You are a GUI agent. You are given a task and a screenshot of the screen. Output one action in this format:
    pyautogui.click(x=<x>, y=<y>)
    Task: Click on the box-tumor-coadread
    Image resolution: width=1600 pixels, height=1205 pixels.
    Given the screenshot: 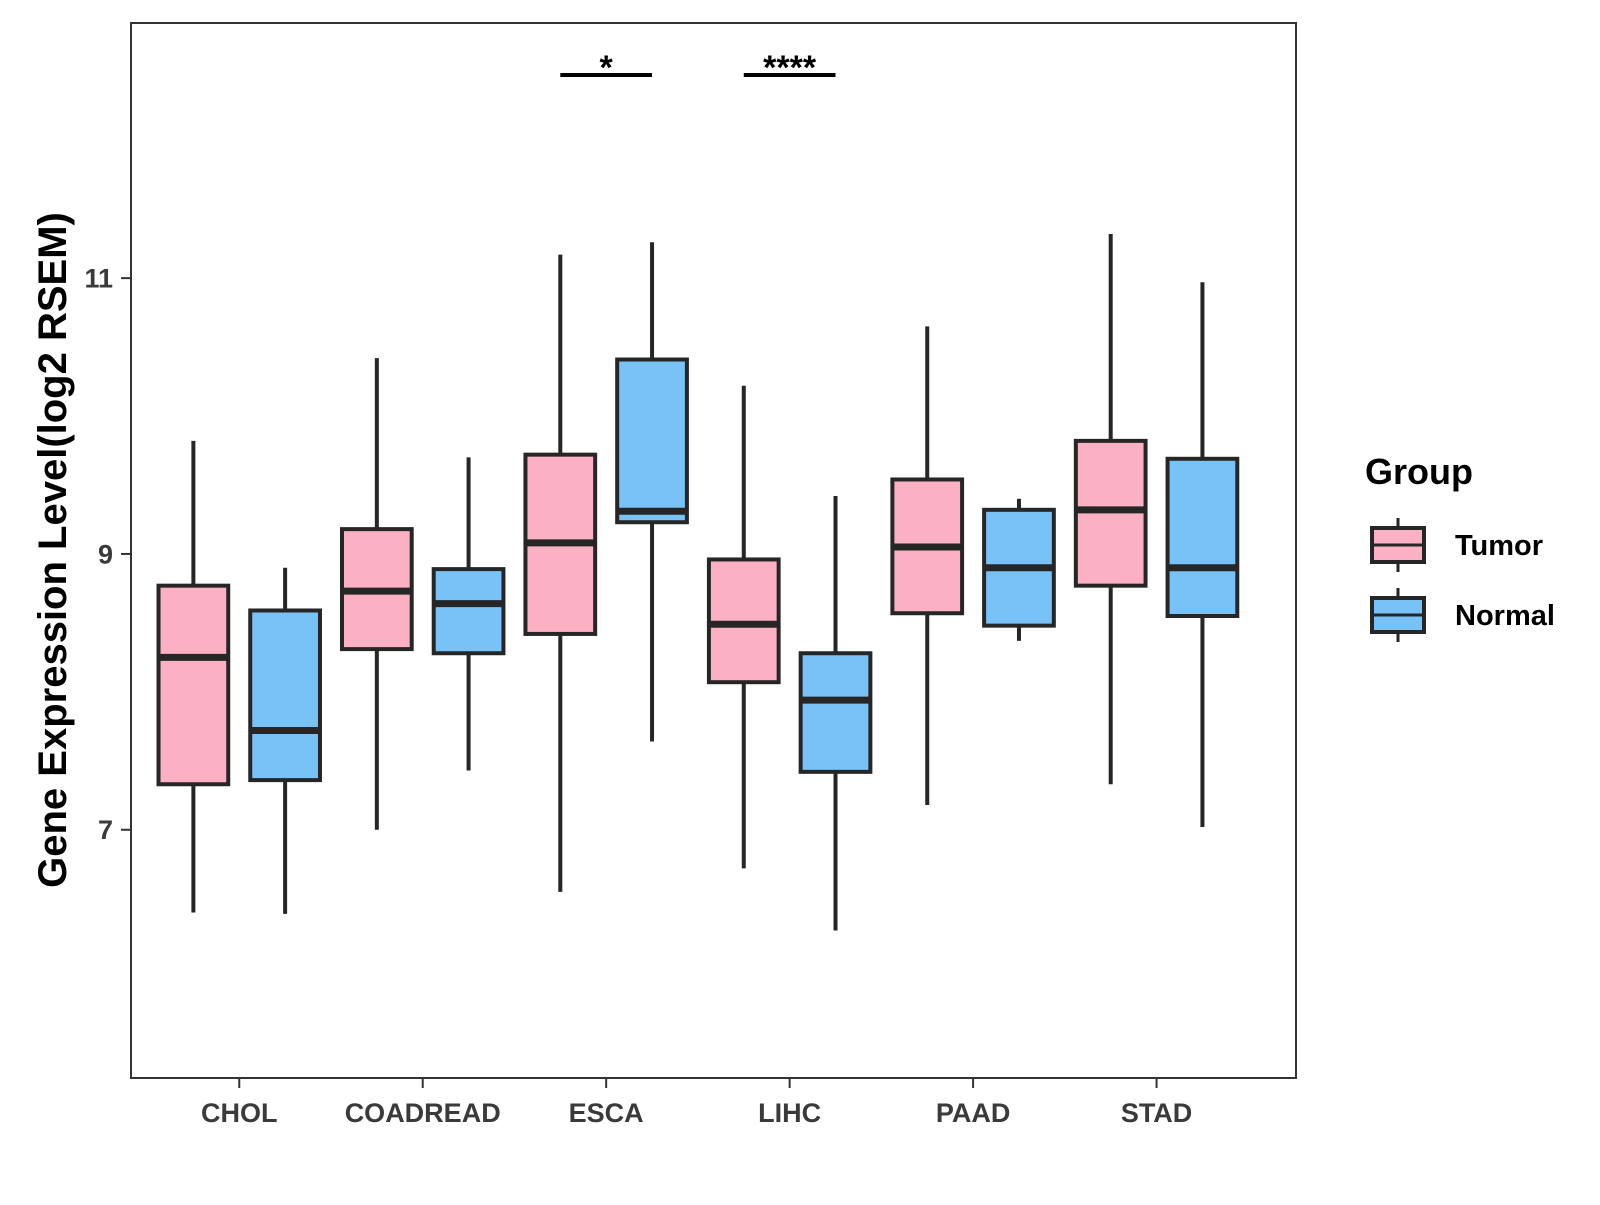 What is the action you would take?
    pyautogui.click(x=376, y=594)
    